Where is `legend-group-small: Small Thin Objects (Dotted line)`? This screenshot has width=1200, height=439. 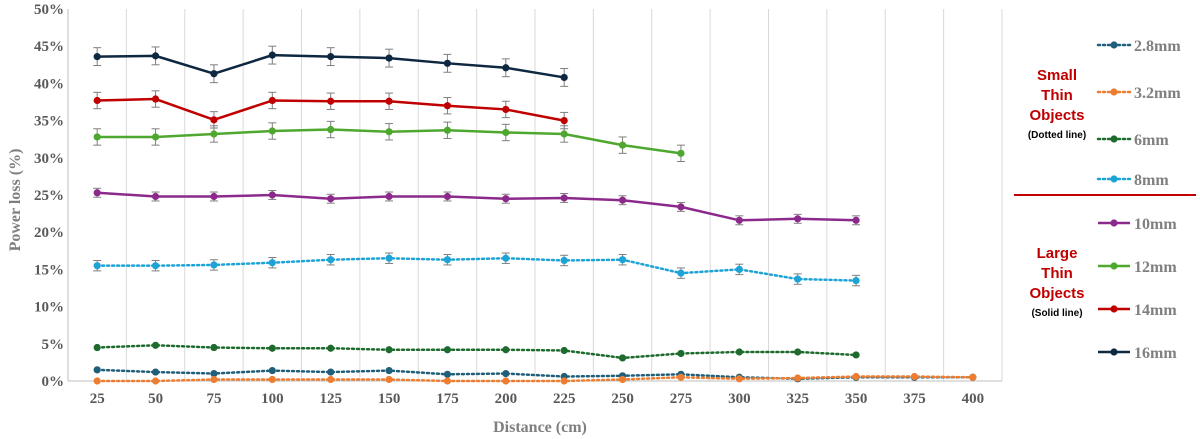
legend-group-small: Small Thin Objects (Dotted line) is located at coordinates (1057, 104).